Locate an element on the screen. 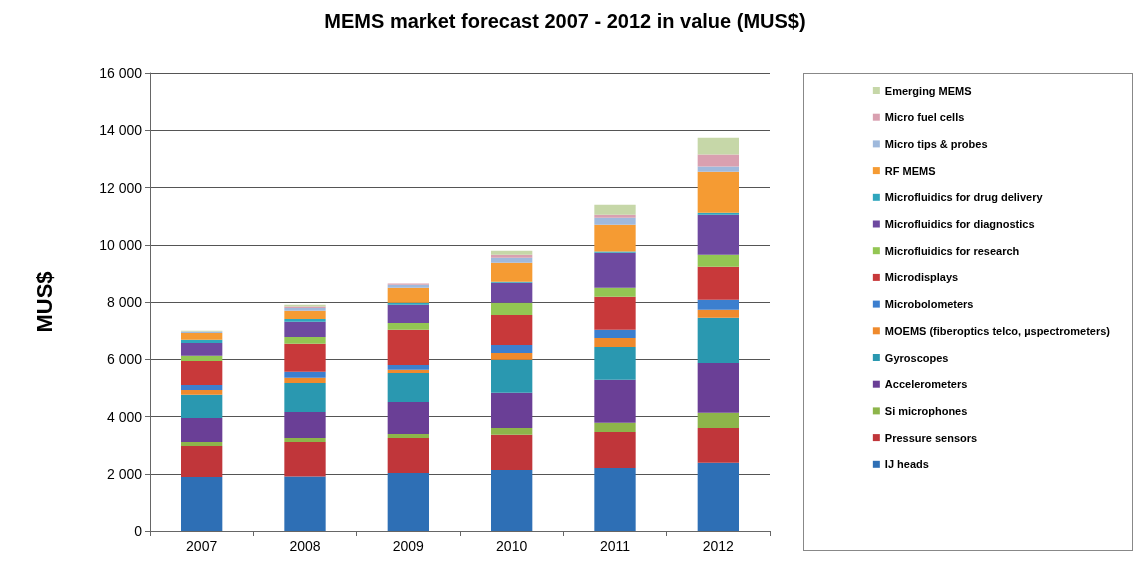 The width and height of the screenshot is (1135, 576). legend-label: Microfluidics for research is located at coordinates (952, 250).